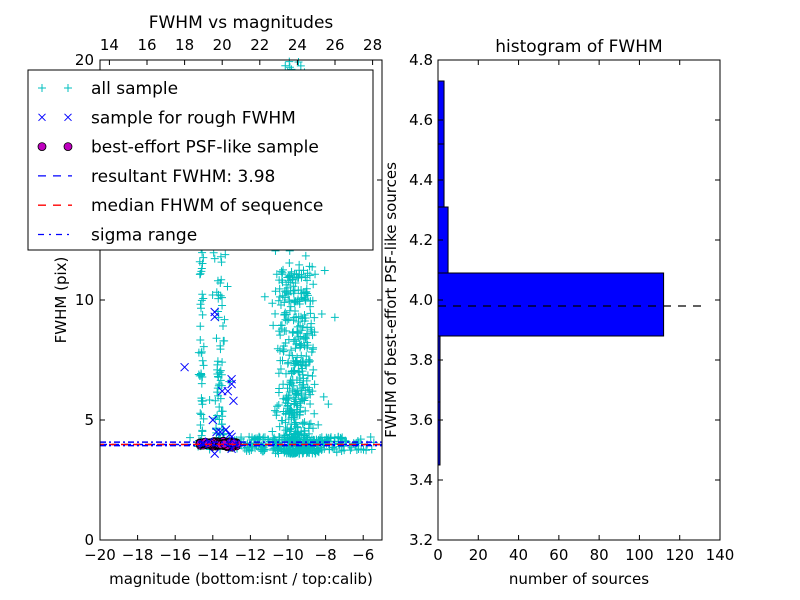 Image resolution: width=800 pixels, height=600 pixels. I want to click on legend-entry: best-effort PSF-like sample, so click(178, 148).